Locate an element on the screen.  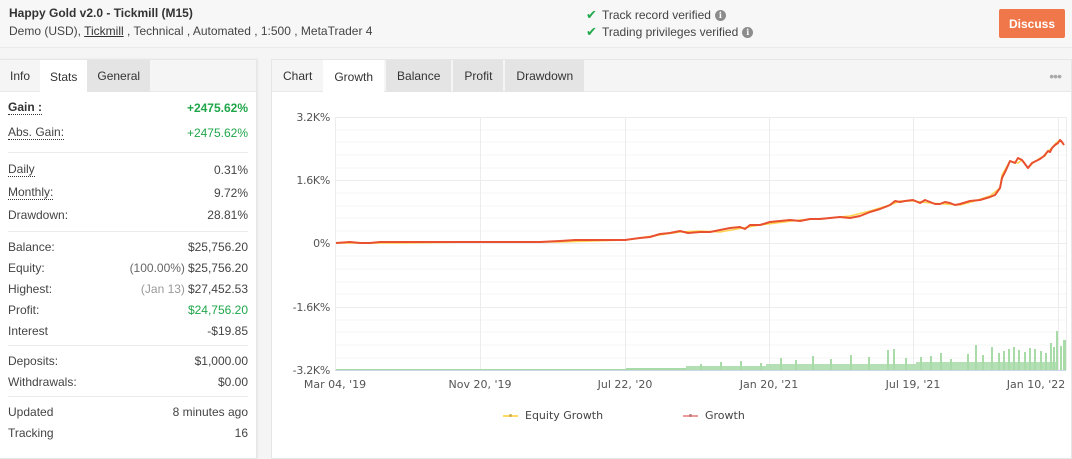
equity-value: $25,756.20 is located at coordinates (217, 267).